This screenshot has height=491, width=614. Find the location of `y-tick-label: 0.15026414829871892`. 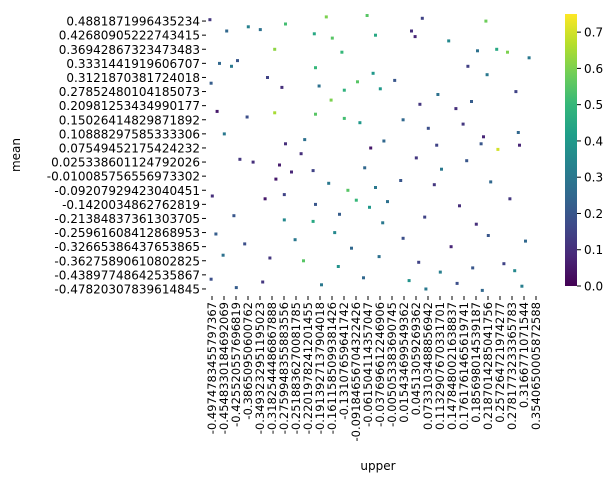

y-tick-label: 0.15026414829871892 is located at coordinates (129, 120).